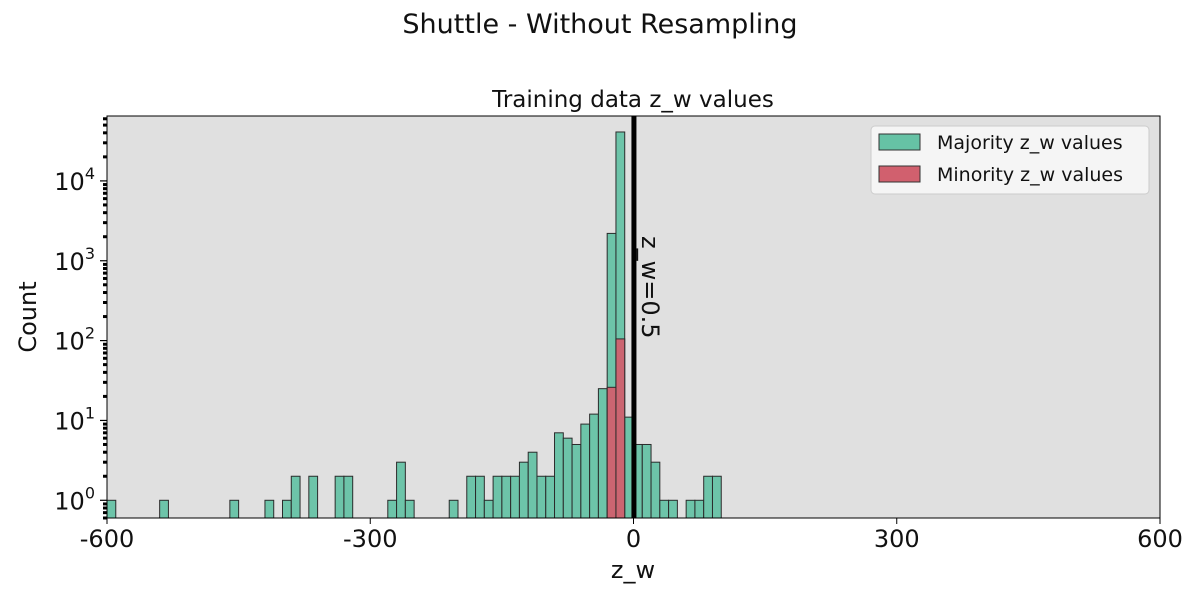 The width and height of the screenshot is (1200, 600). Describe the element at coordinates (80, 318) in the screenshot. I see `y-axis: 10⁰ 10¹ 10² 10³ 10⁴` at that location.